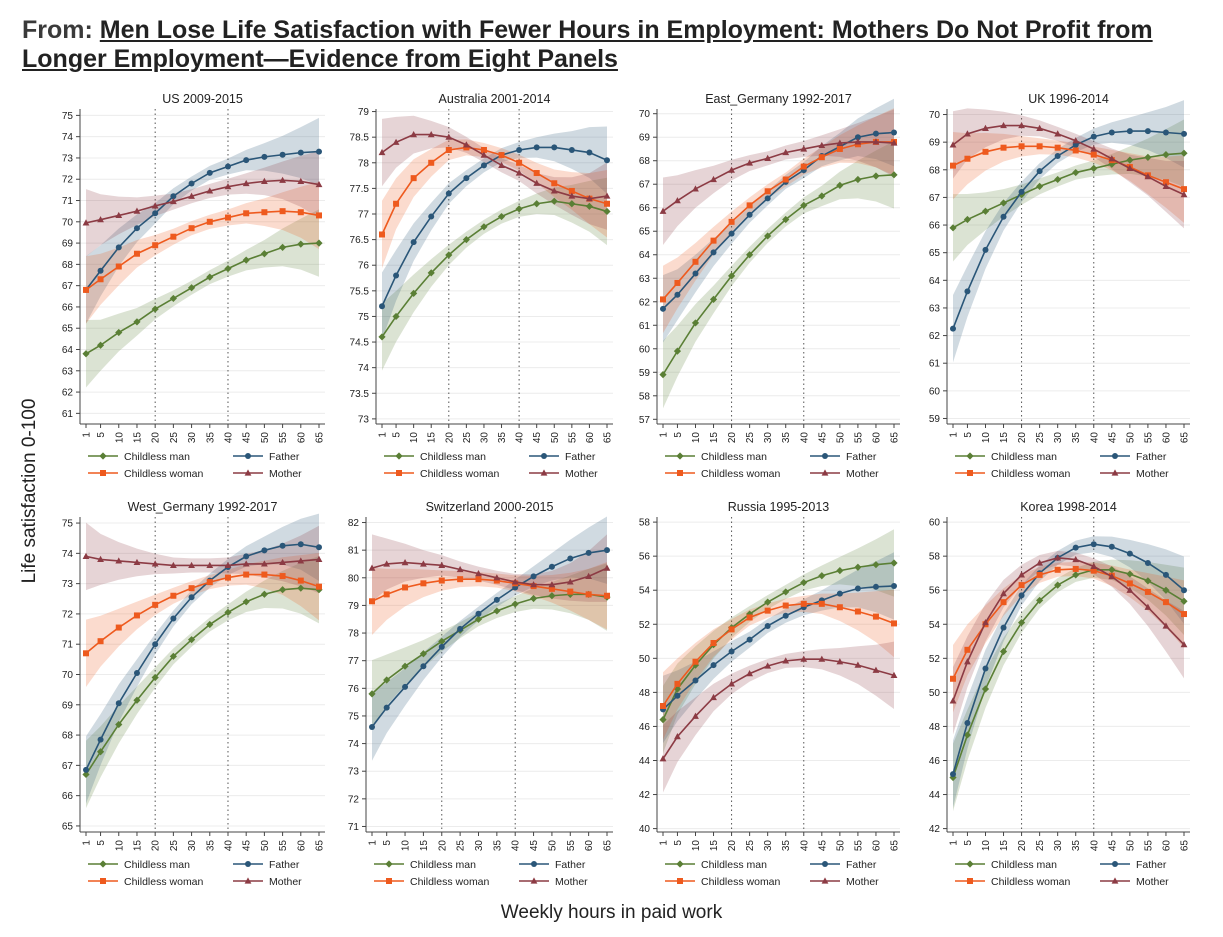 This screenshot has width=1223, height=937. What do you see at coordinates (491, 465) in the screenshot?
I see `legend: Childless man Father Childless woman Mother` at bounding box center [491, 465].